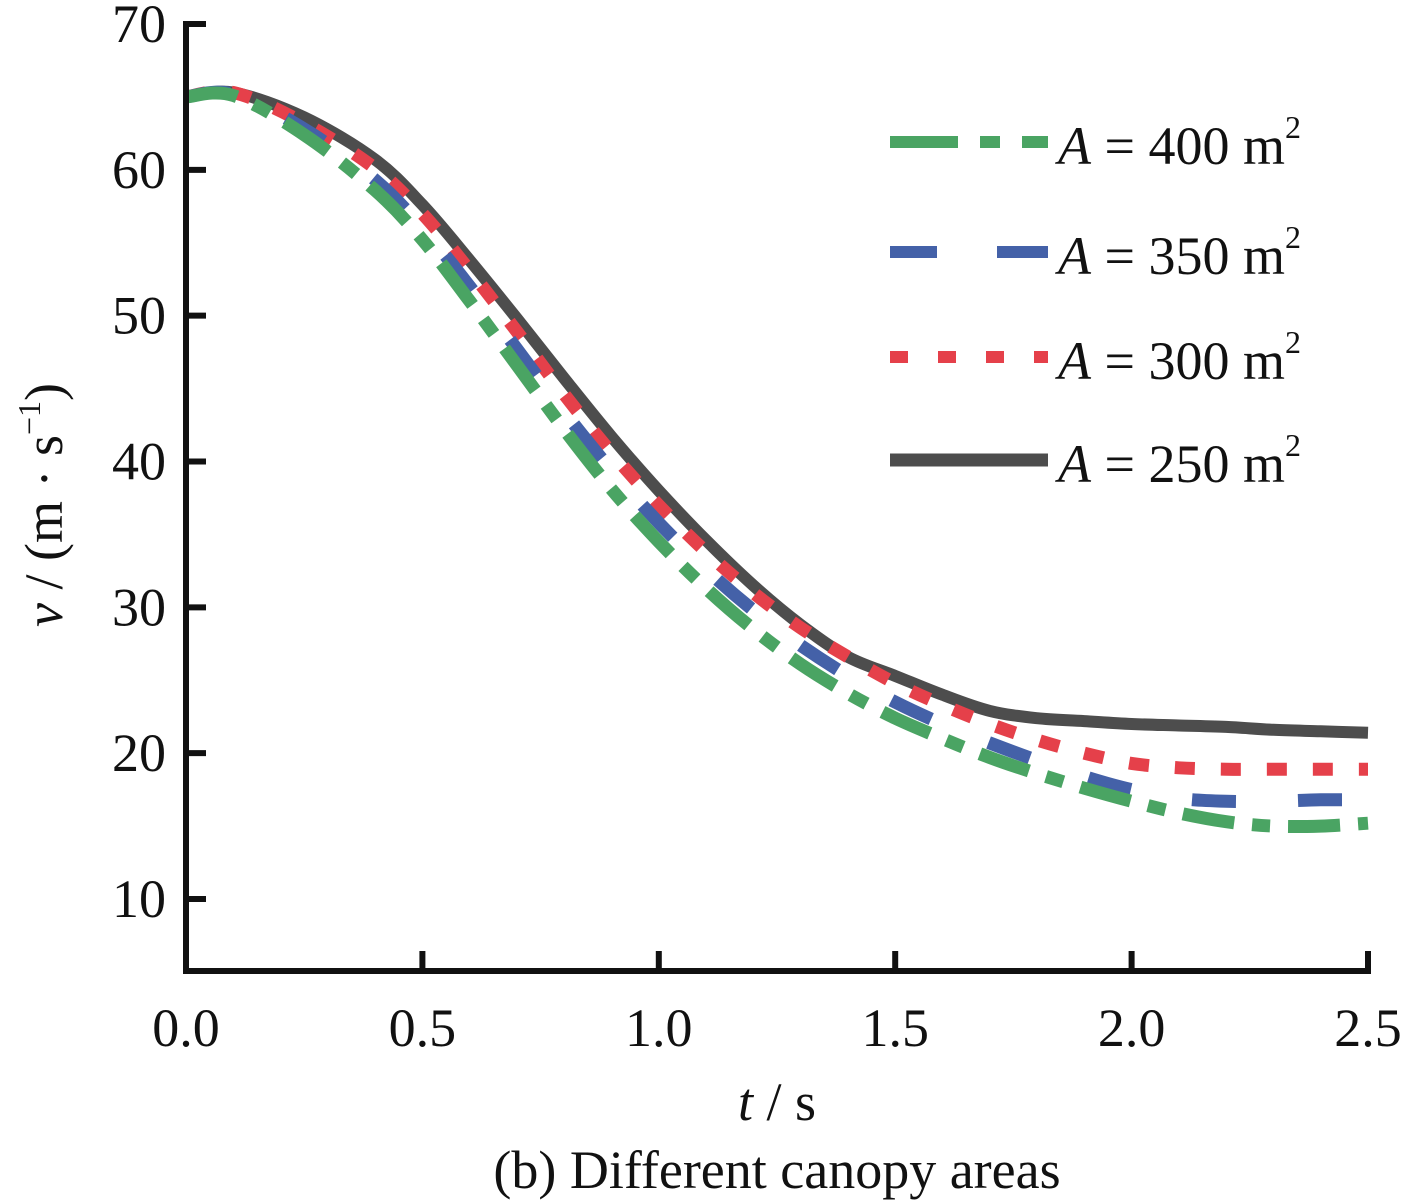 Image resolution: width=1406 pixels, height=1203 pixels. I want to click on y-tick-label: 50, so click(139, 316).